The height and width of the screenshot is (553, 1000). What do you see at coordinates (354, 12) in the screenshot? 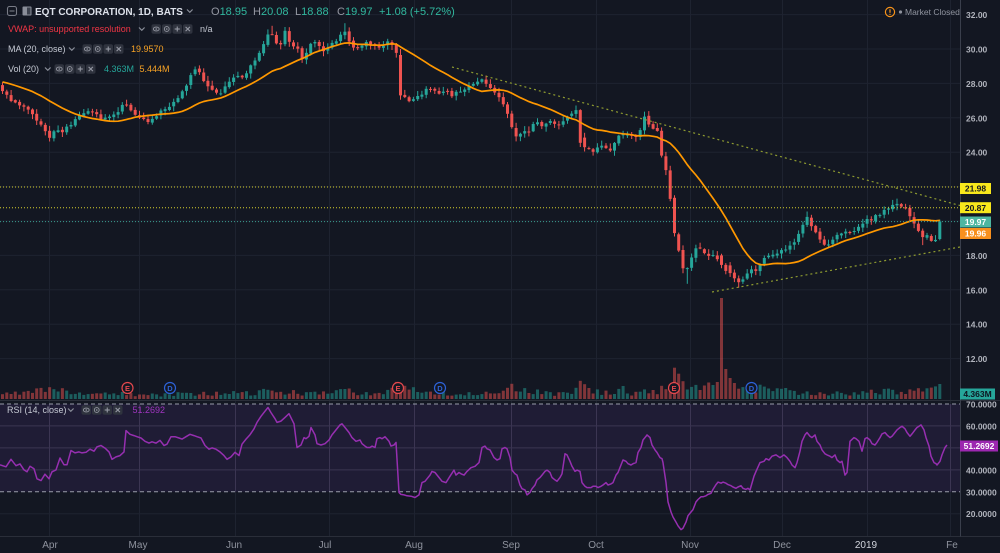
I see `svg-text: C19.97` at bounding box center [354, 12].